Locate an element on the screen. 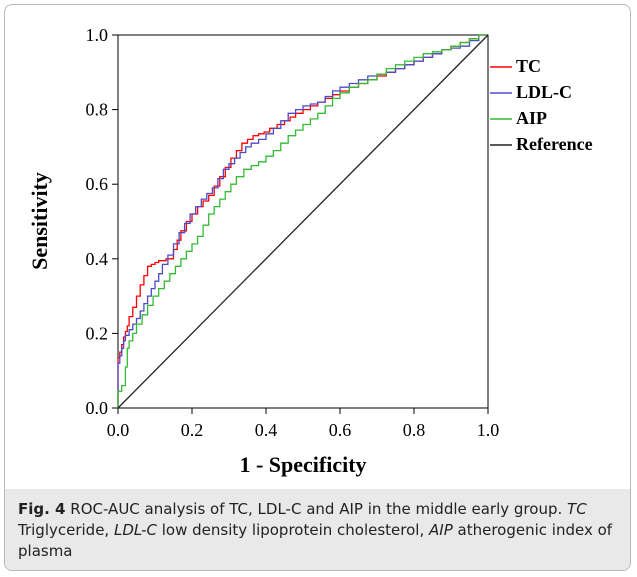  figure-label: Fig. 4 is located at coordinates (42, 509).